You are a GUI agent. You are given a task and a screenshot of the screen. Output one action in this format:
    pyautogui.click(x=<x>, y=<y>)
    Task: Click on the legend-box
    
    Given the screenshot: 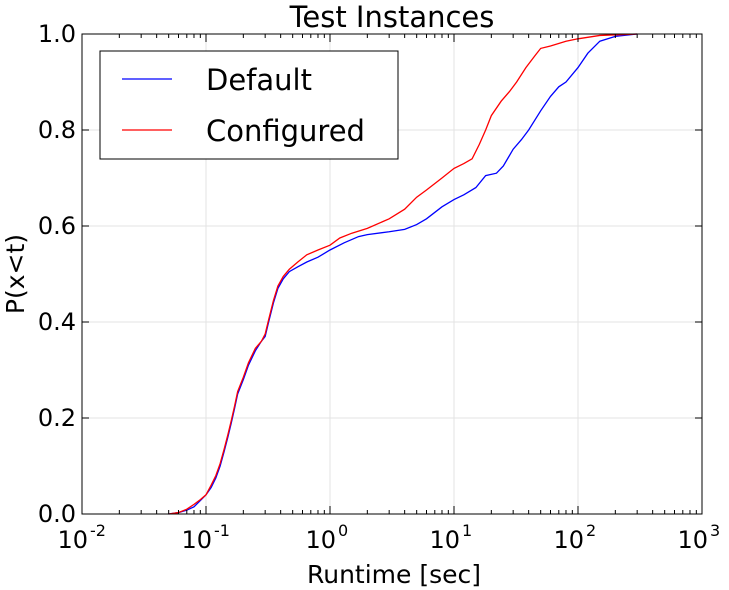 What is the action you would take?
    pyautogui.click(x=249, y=105)
    